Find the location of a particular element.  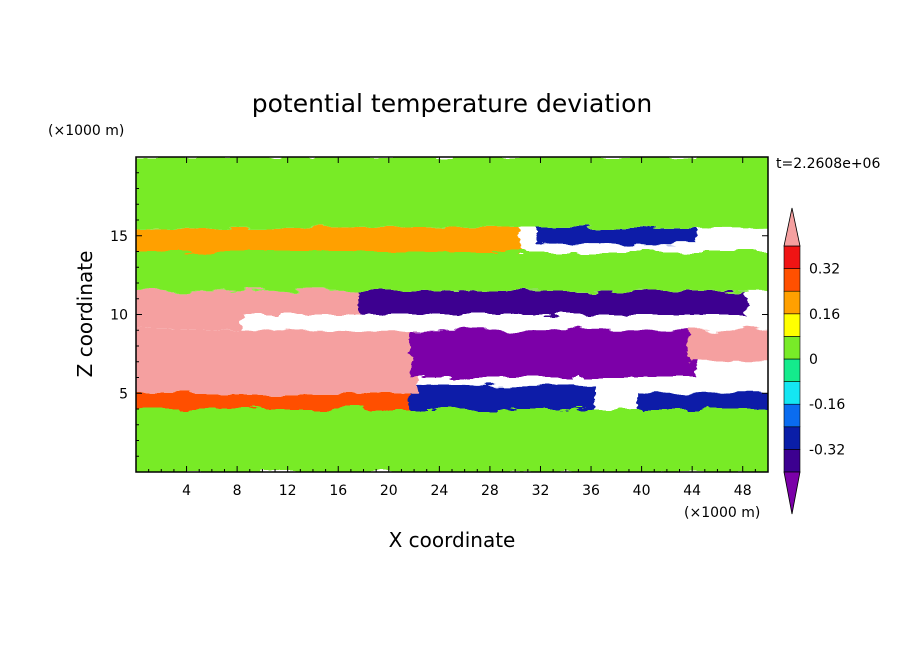

x-tick-label: 4 is located at coordinates (186, 491).